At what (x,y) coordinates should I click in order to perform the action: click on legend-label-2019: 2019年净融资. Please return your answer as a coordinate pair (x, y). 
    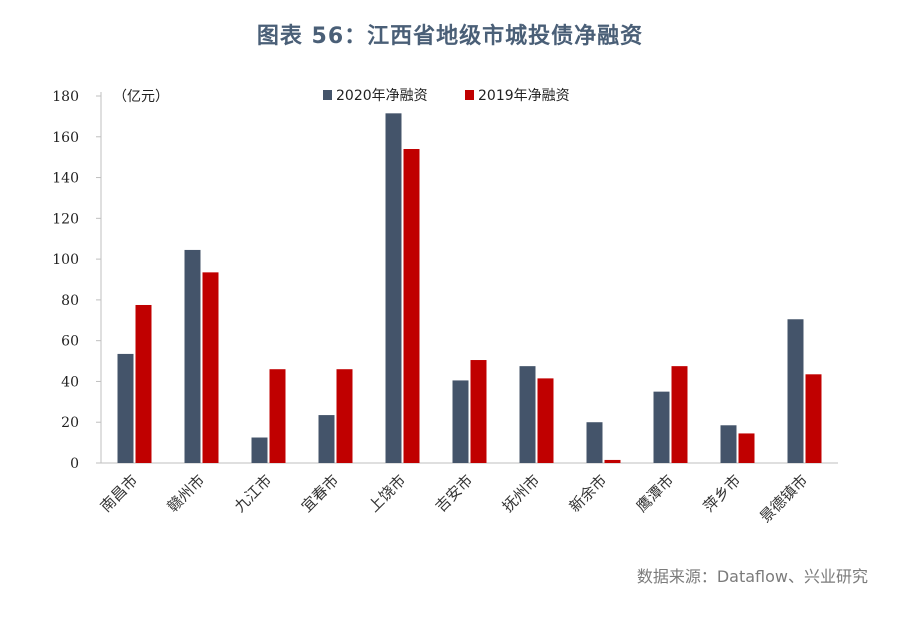
    Looking at the image, I should click on (524, 96).